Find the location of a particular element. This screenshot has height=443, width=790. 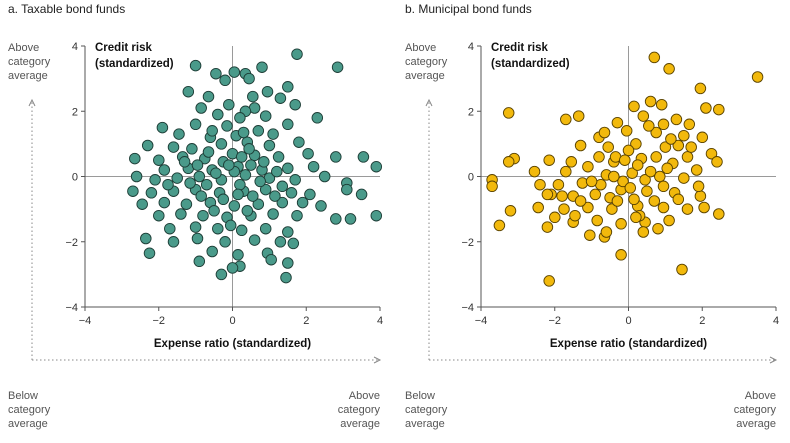

y-axis-title: Credit risk (standardized) is located at coordinates (530, 56).